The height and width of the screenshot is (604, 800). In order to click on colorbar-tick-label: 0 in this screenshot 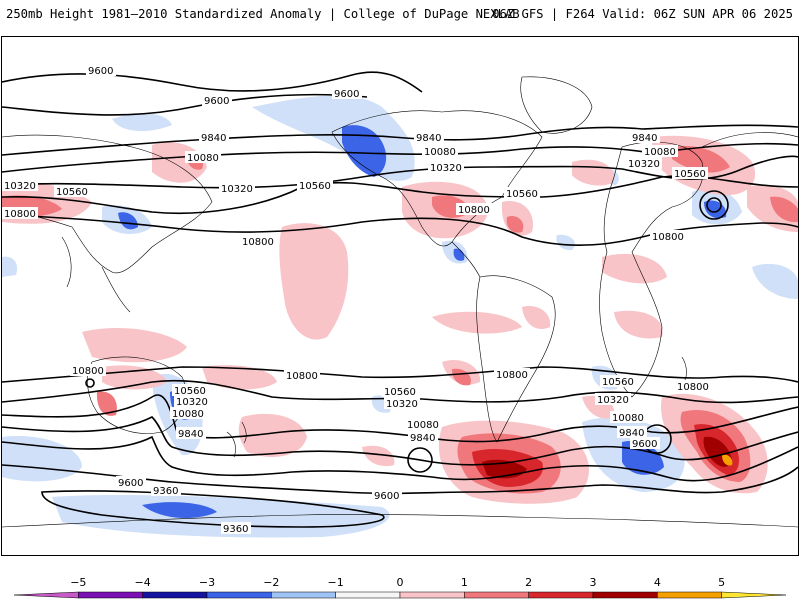, I will do `click(400, 582)`.